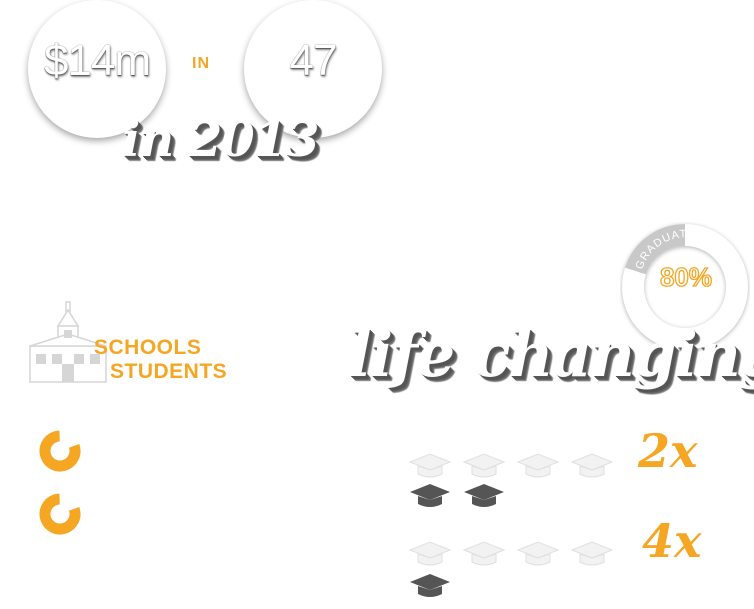  I want to click on count-circle: 47, so click(313, 69).